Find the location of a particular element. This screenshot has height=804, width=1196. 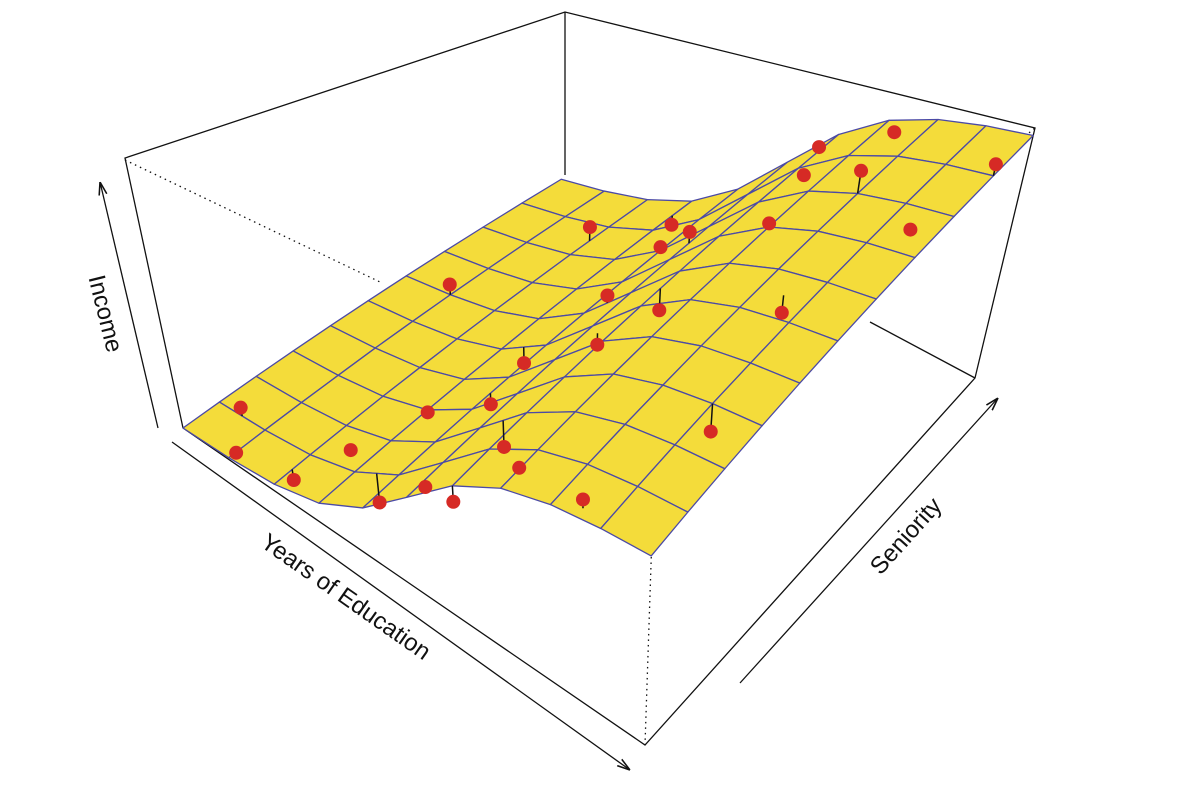

y-axis-label: Seniority is located at coordinates (906, 535).